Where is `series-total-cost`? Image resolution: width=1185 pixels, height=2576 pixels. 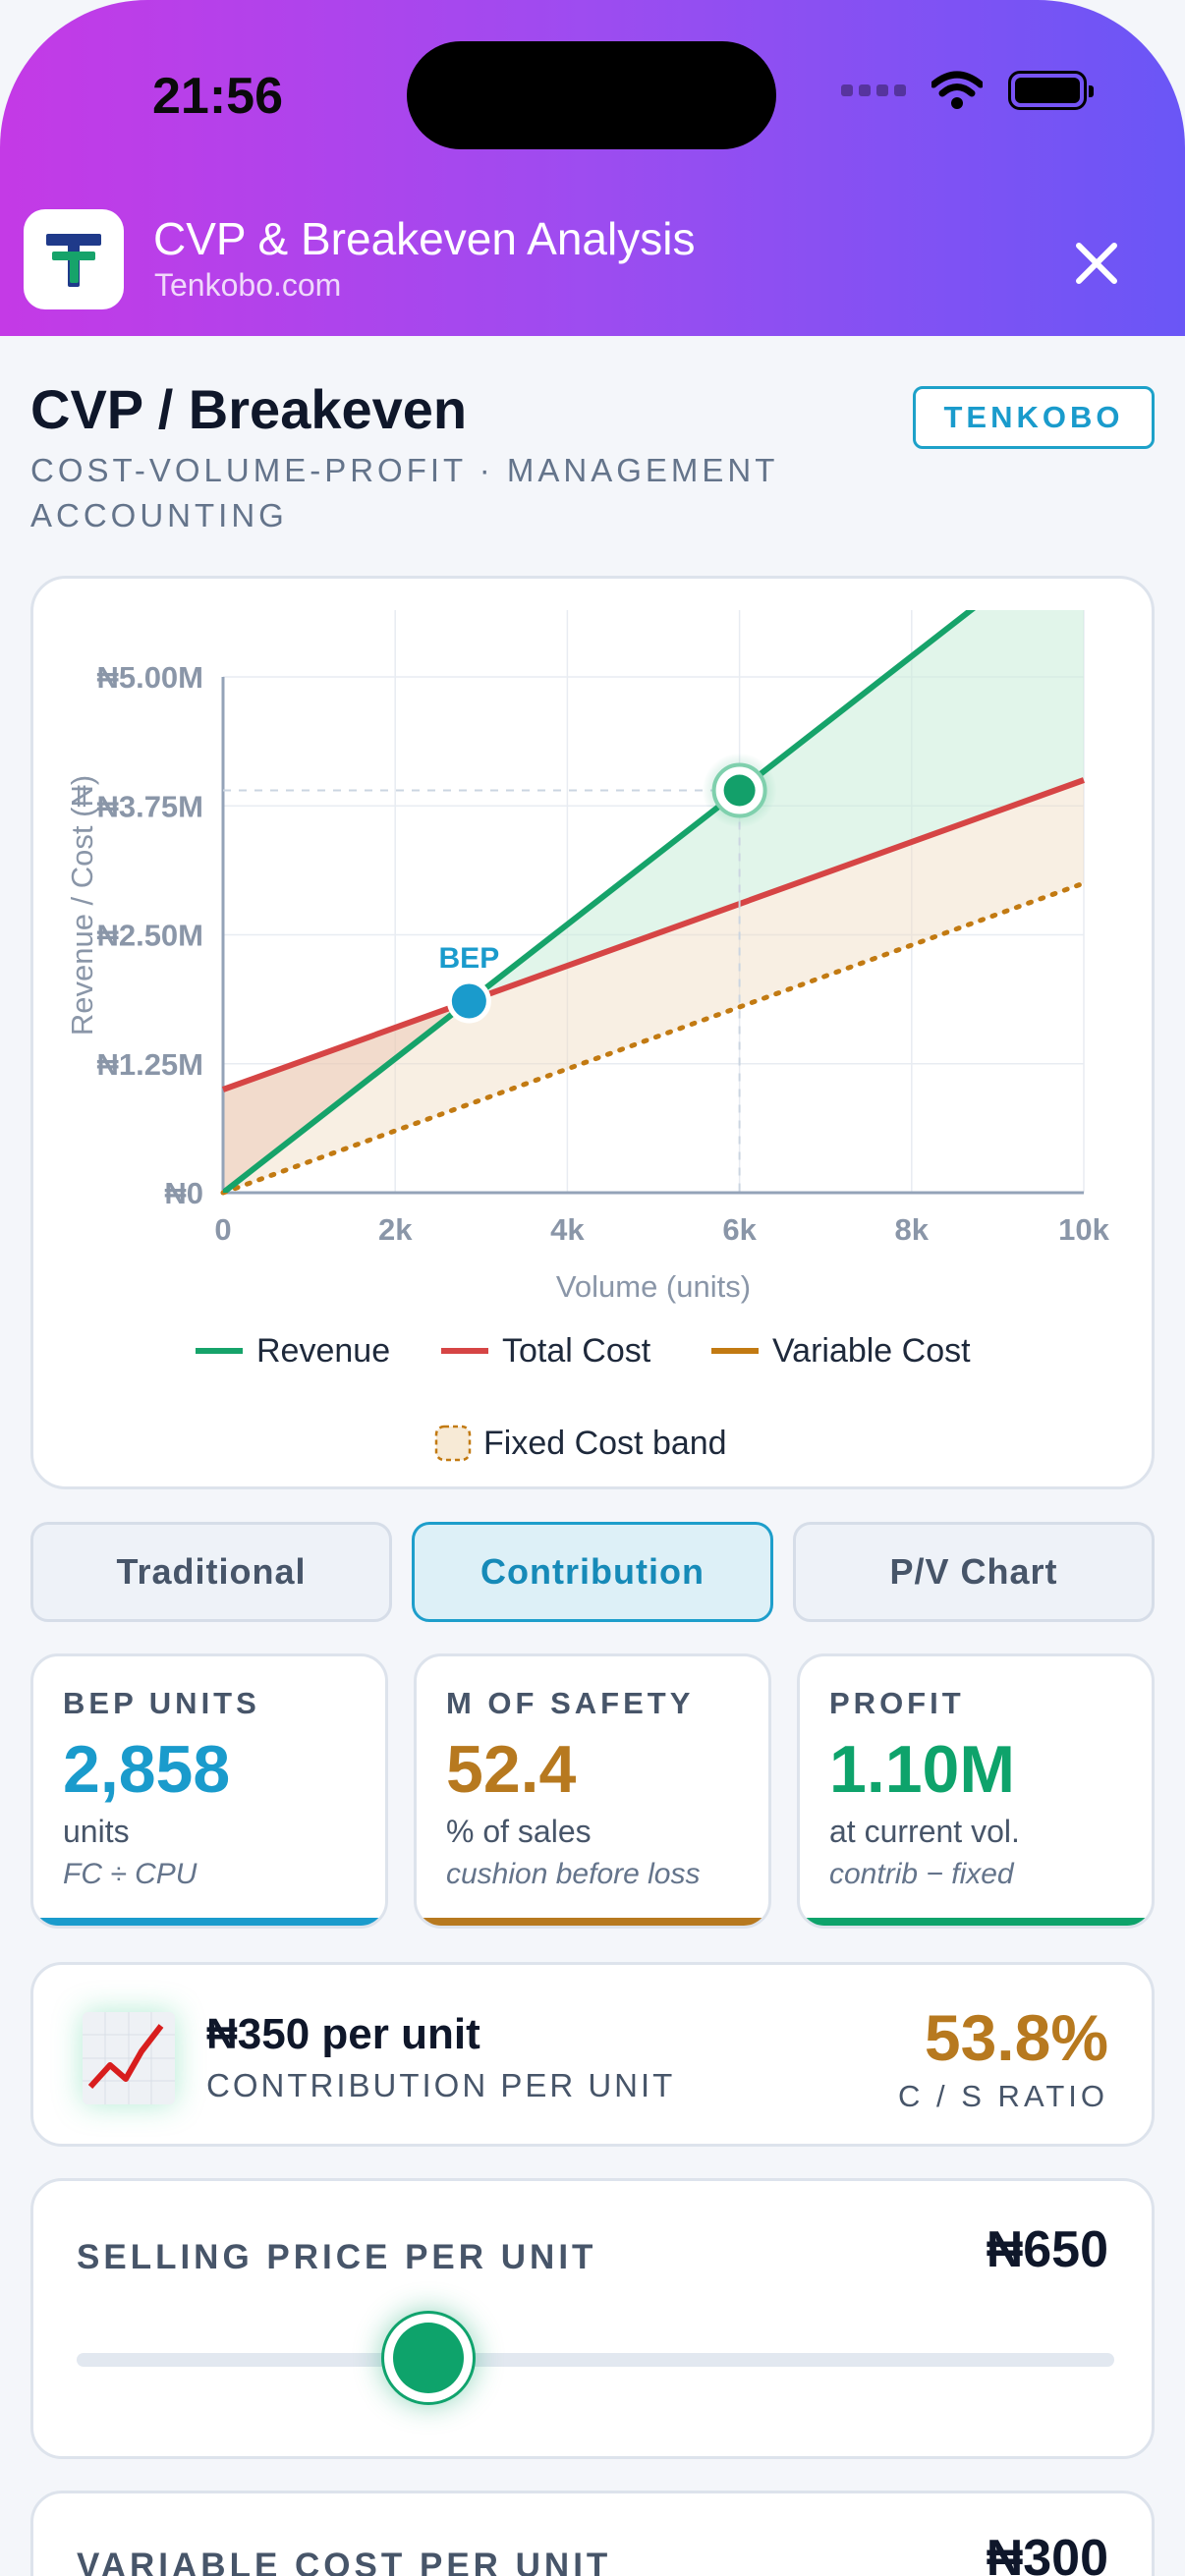
series-total-cost is located at coordinates (654, 934).